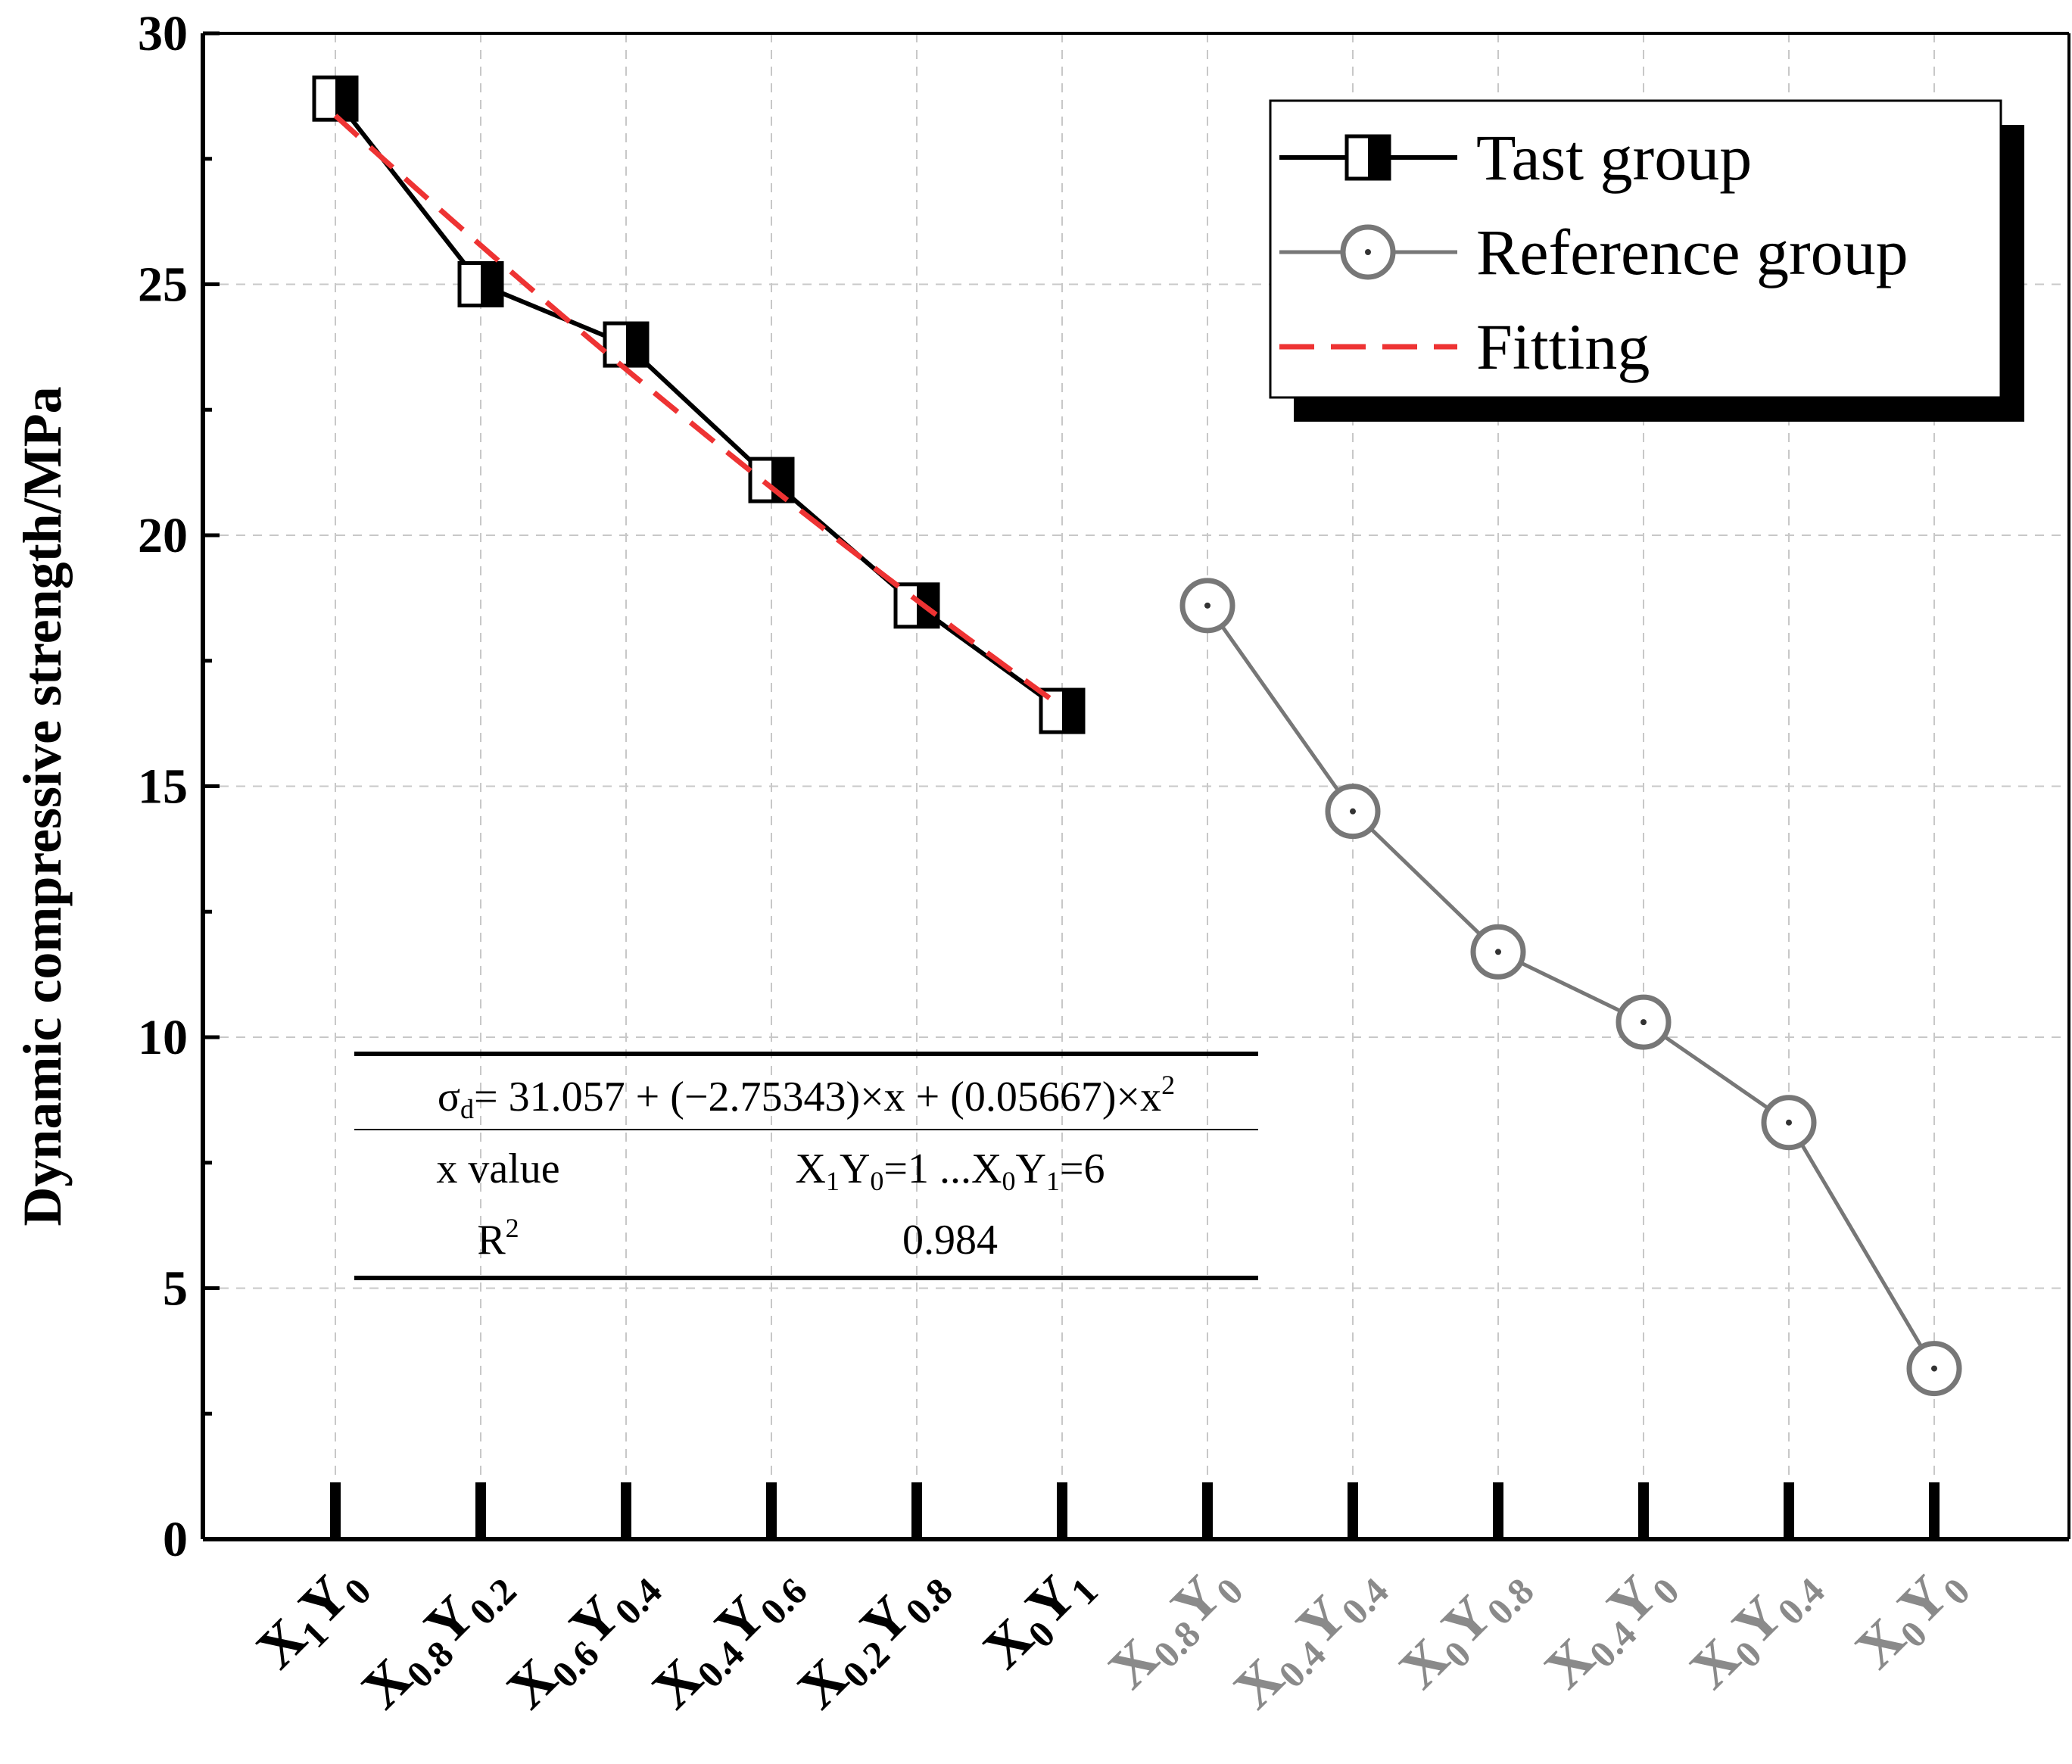 This screenshot has height=1764, width=2072. I want to click on fitting-curve, so click(699, 411).